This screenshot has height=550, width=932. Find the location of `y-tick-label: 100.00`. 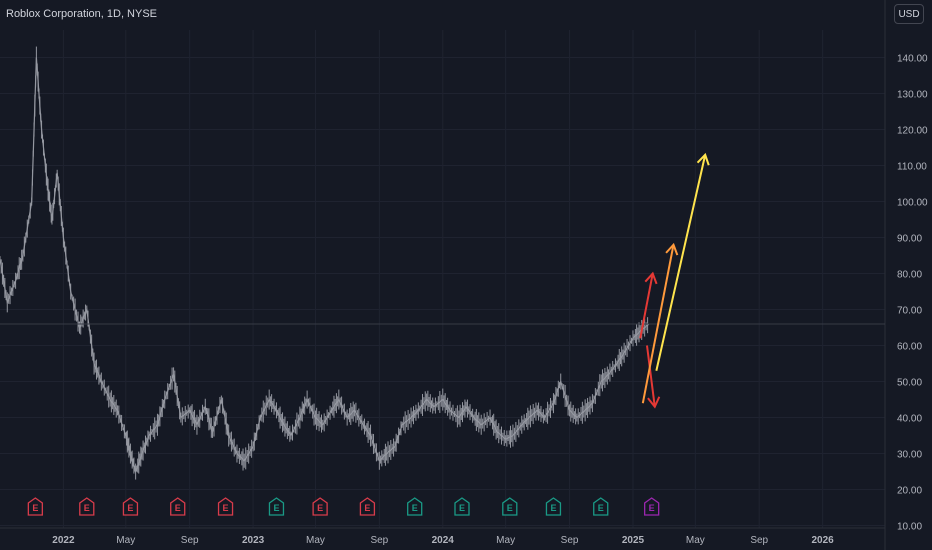

y-tick-label: 100.00 is located at coordinates (912, 203).